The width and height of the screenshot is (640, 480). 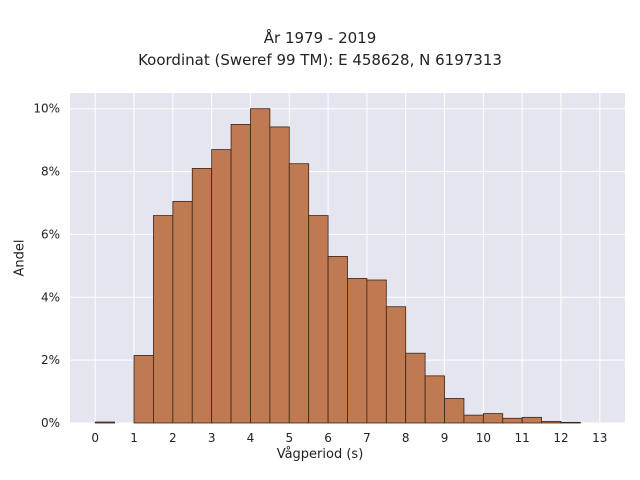 I want to click on x-tick-label: 13, so click(x=599, y=438).